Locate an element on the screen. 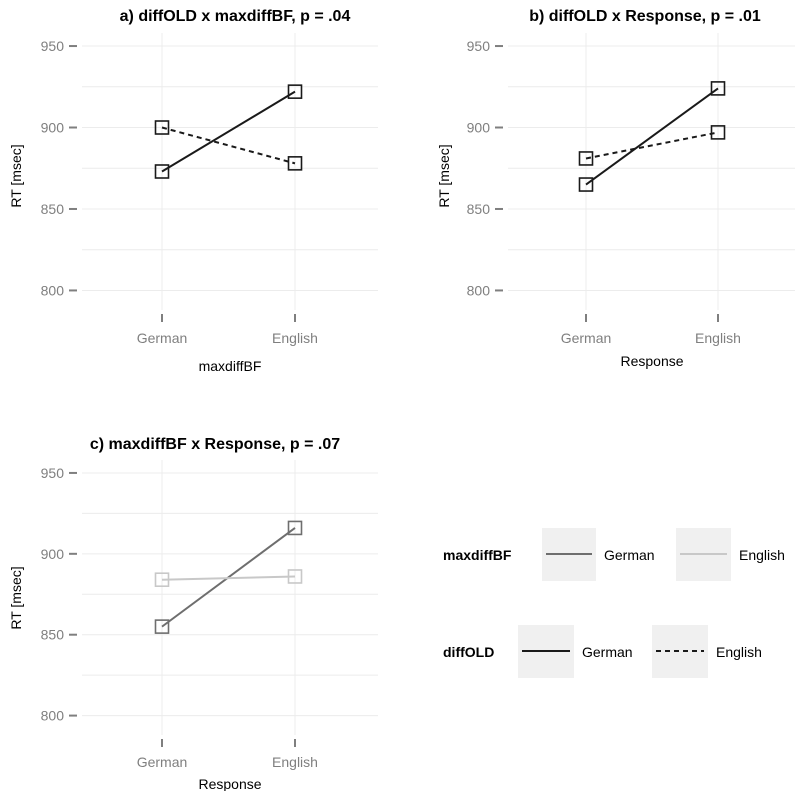 The height and width of the screenshot is (791, 795). legend-title-diffOLD: diffOLD is located at coordinates (468, 652).